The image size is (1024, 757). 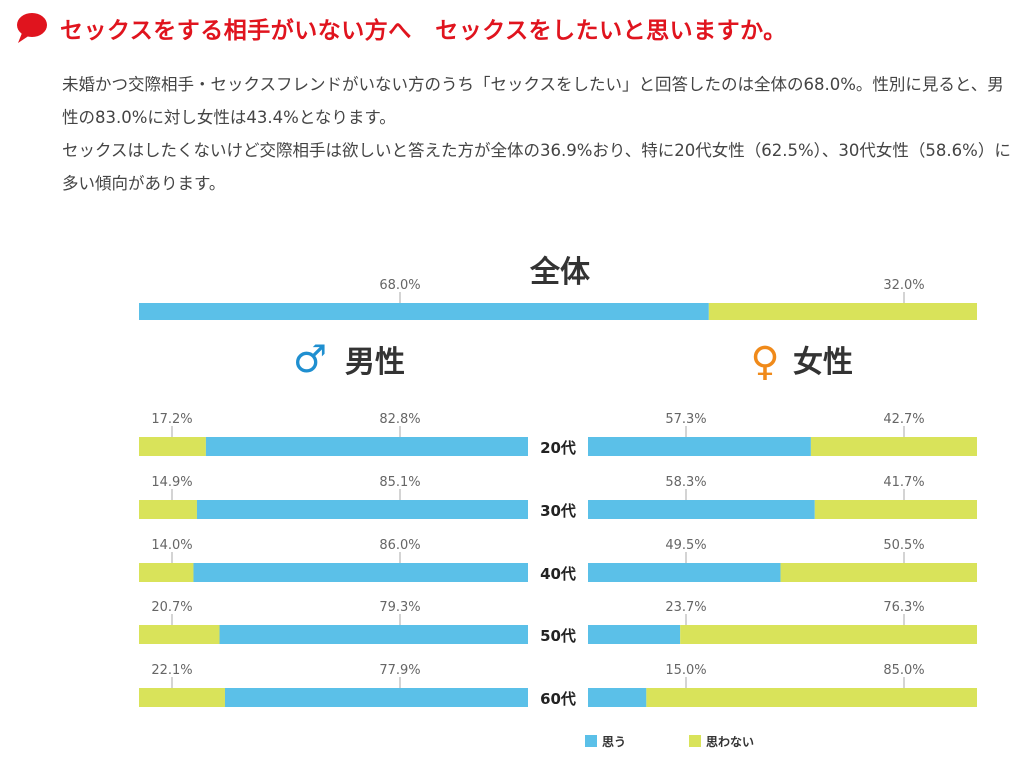 I want to click on male-no-label: 20.7%, so click(x=171, y=607).